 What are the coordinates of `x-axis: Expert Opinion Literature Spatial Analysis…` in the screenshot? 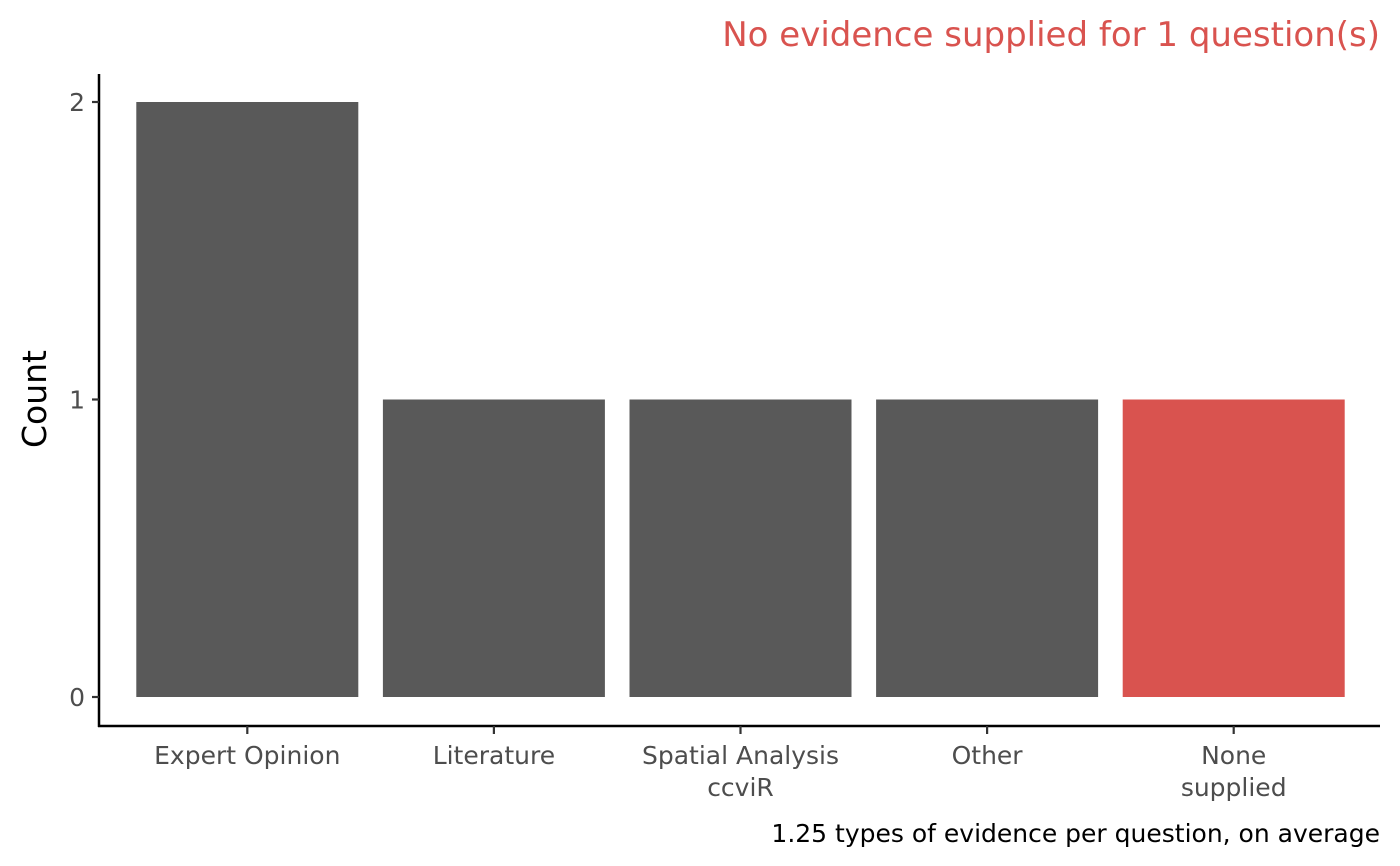 It's located at (739, 763).